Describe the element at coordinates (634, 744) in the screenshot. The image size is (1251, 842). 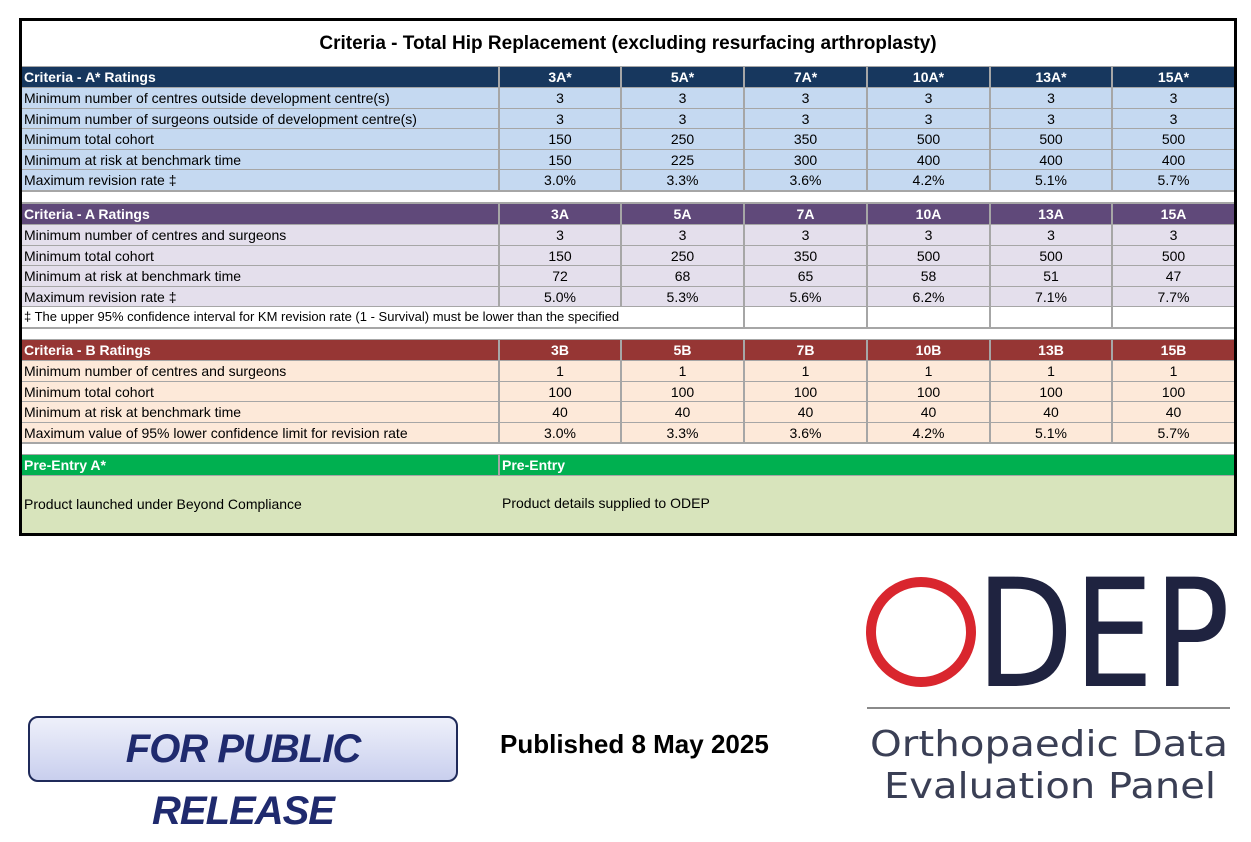
I see `published-date: Published 8 May 2025` at that location.